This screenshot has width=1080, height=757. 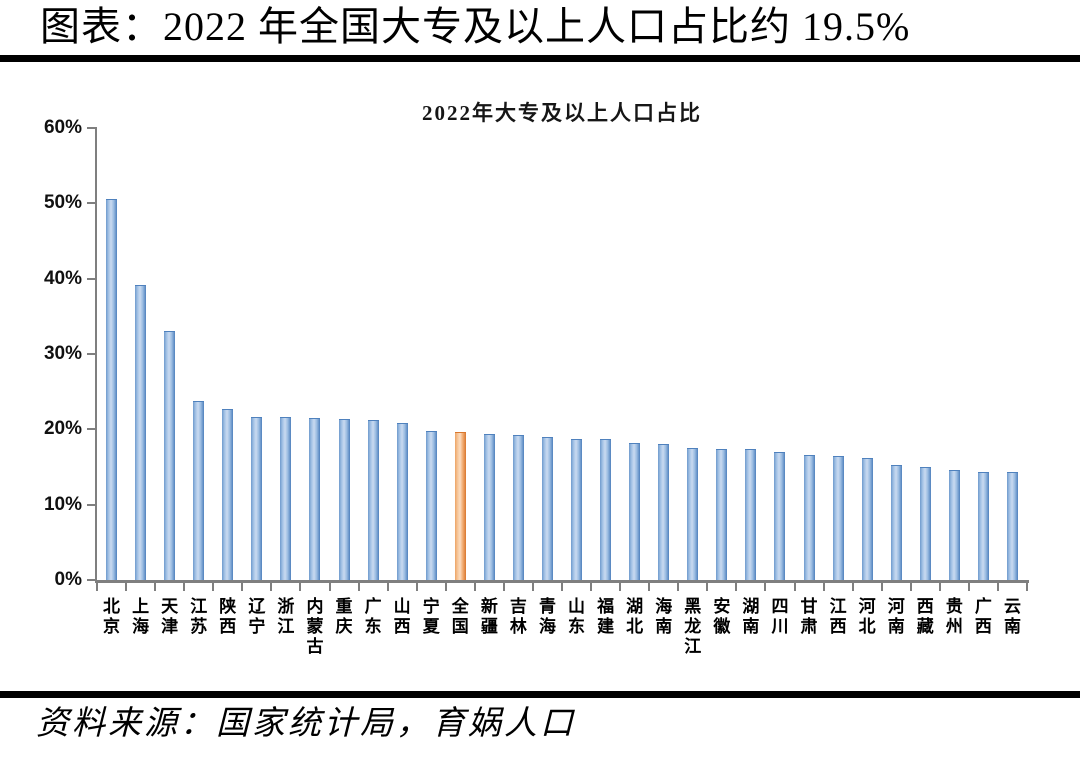 I want to click on x-axis-category-label: 甘 肃, so click(x=809, y=616).